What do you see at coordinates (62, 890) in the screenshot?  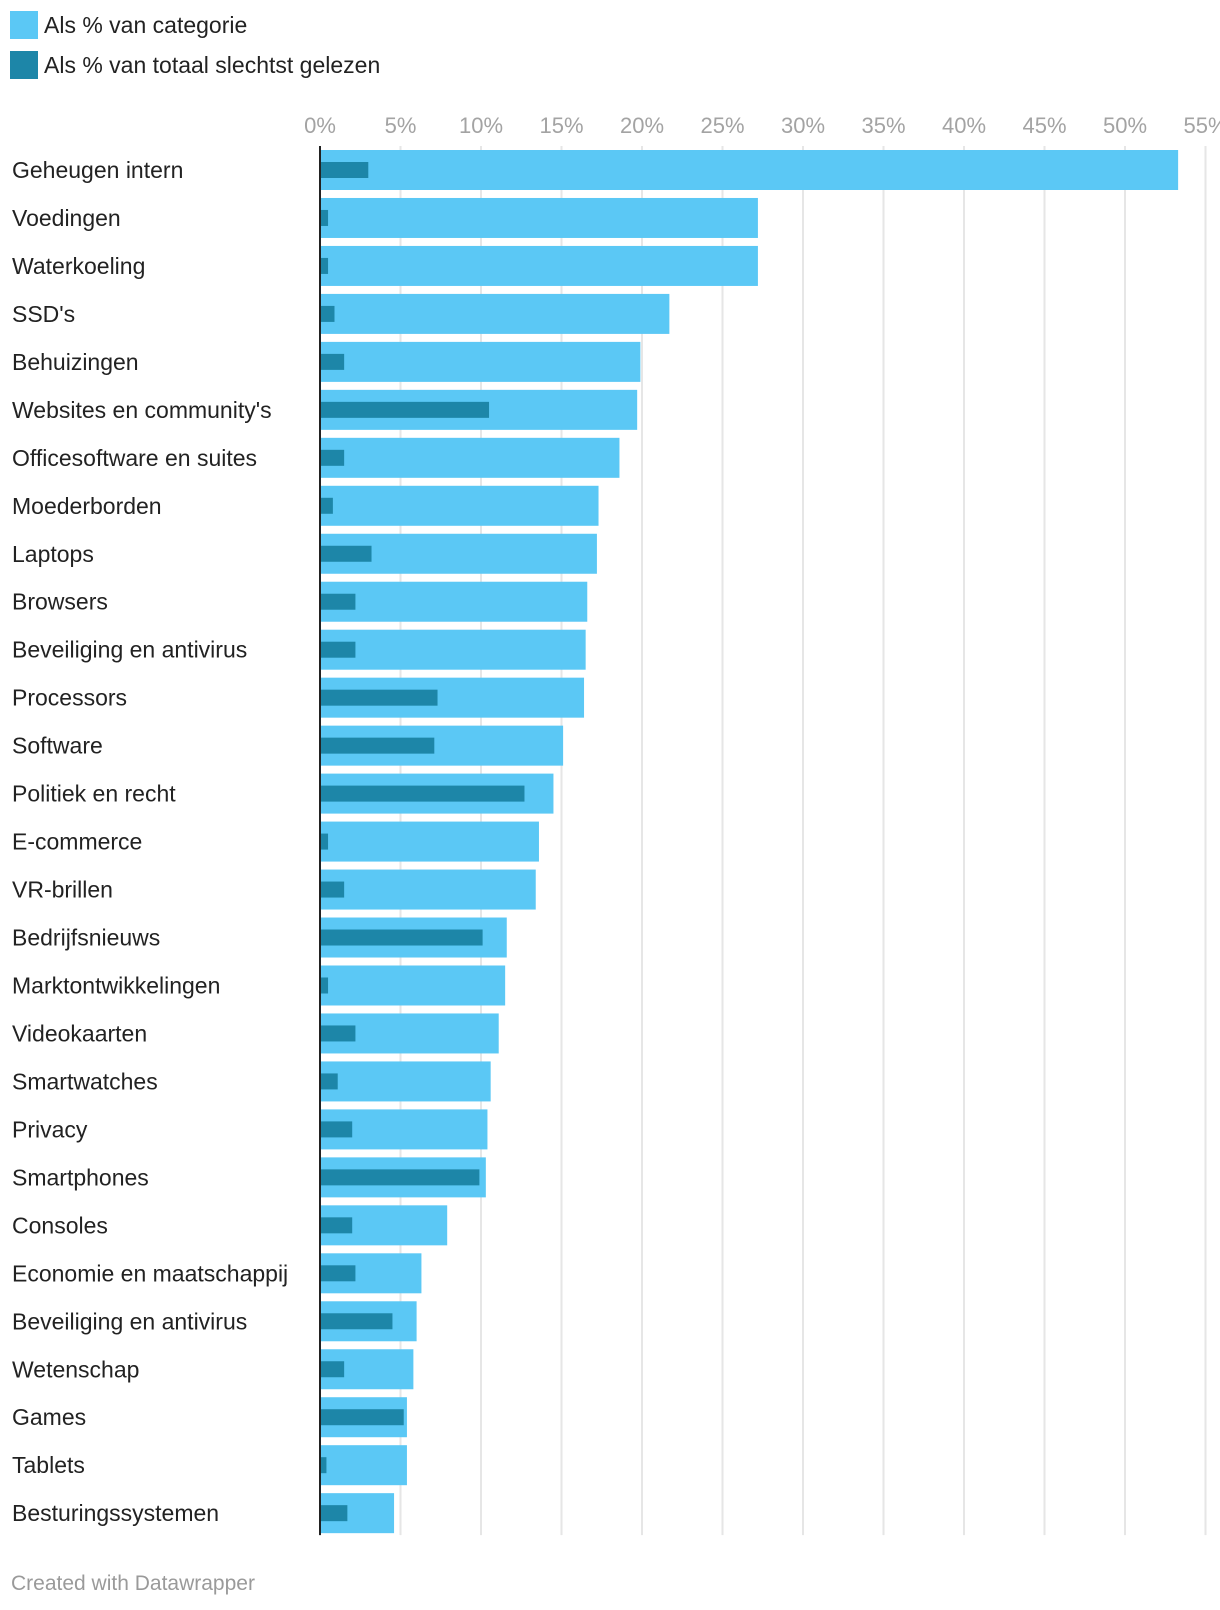 I see `category-label: VR-brillen` at bounding box center [62, 890].